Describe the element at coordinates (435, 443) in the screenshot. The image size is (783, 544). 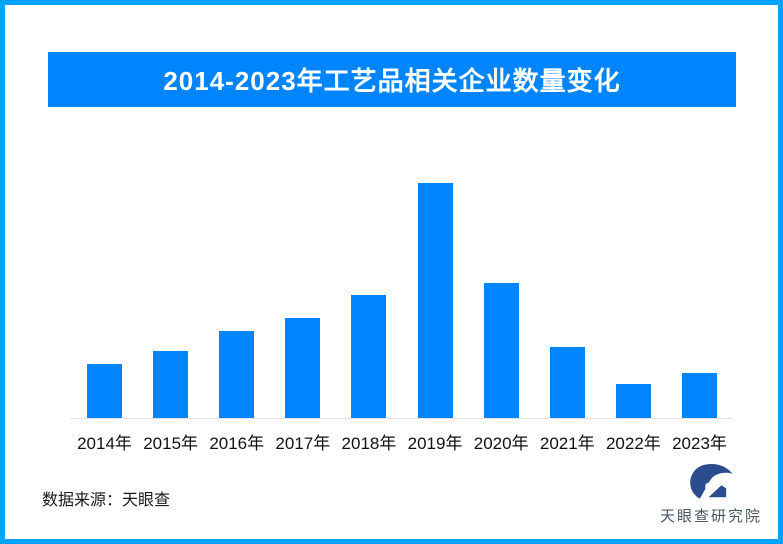
I see `x-axis-label: 2019年` at that location.